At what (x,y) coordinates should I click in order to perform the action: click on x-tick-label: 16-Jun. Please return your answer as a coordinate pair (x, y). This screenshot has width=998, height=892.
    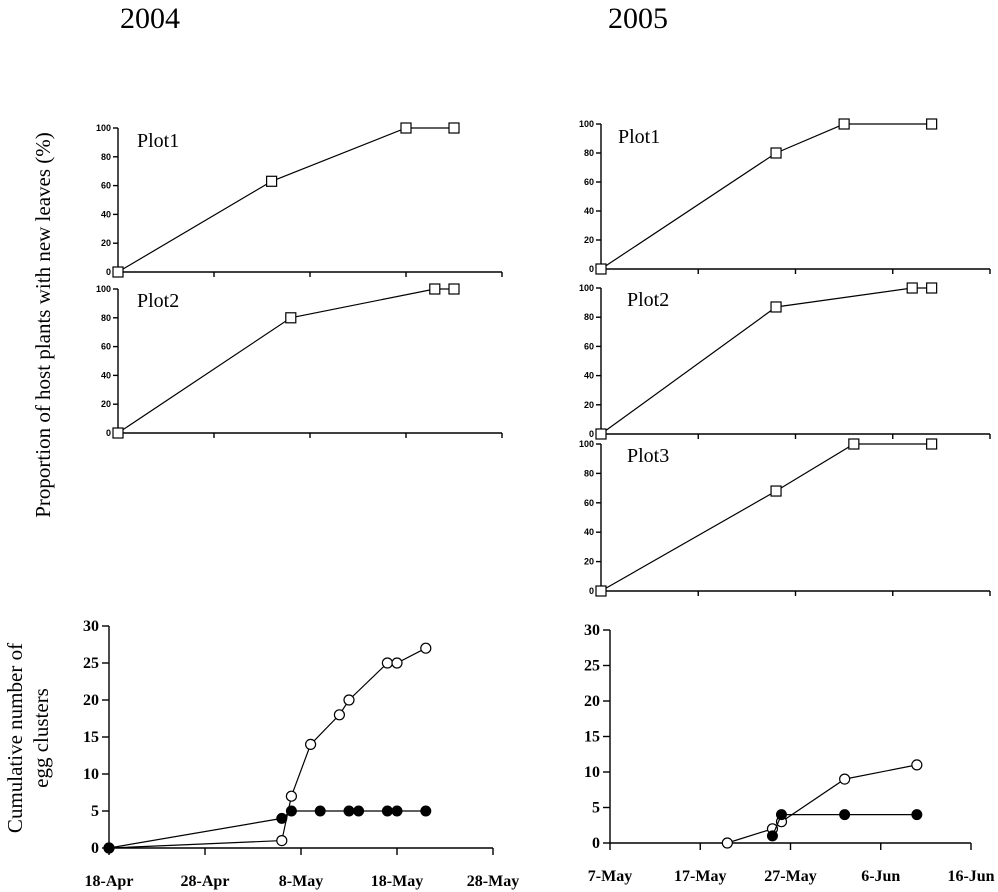
    Looking at the image, I should click on (970, 876).